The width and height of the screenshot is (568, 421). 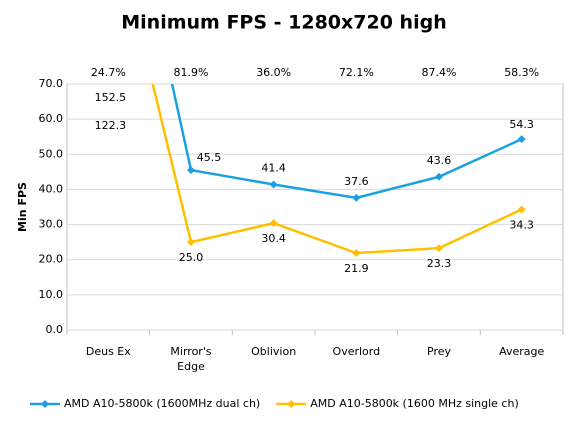 I want to click on data-label: 21.9, so click(x=356, y=268).